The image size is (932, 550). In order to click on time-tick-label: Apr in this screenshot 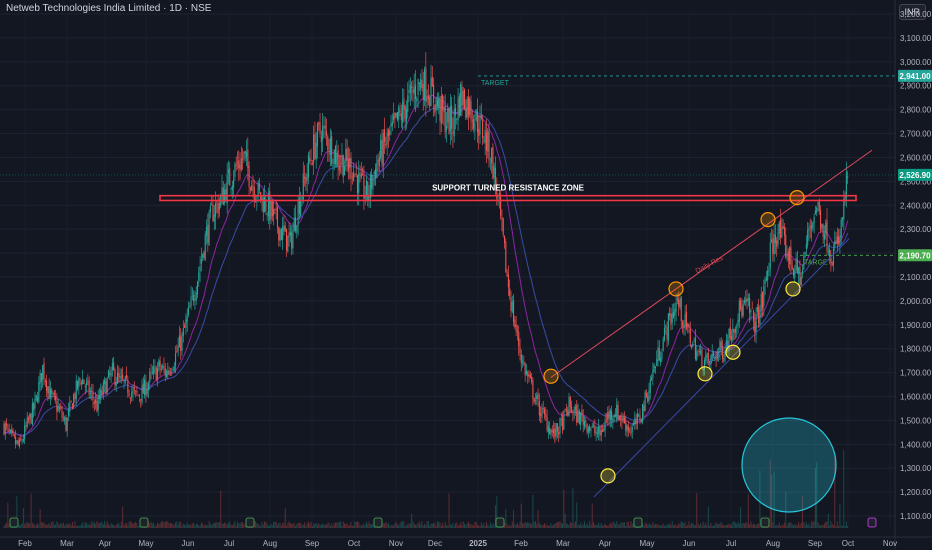, I will do `click(605, 543)`.